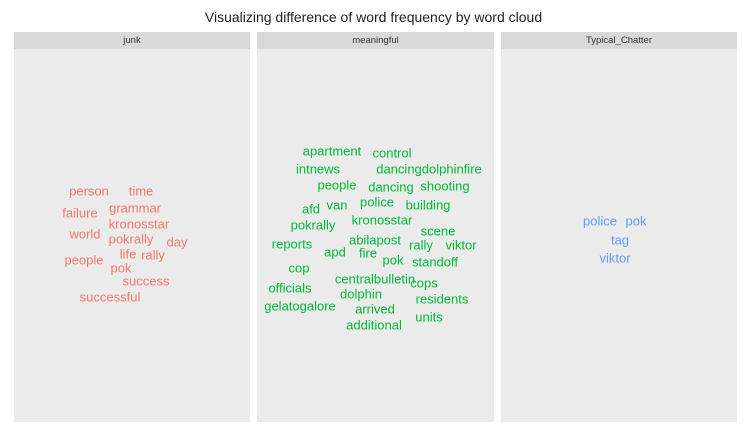  I want to click on word-shooting: shooting, so click(445, 186).